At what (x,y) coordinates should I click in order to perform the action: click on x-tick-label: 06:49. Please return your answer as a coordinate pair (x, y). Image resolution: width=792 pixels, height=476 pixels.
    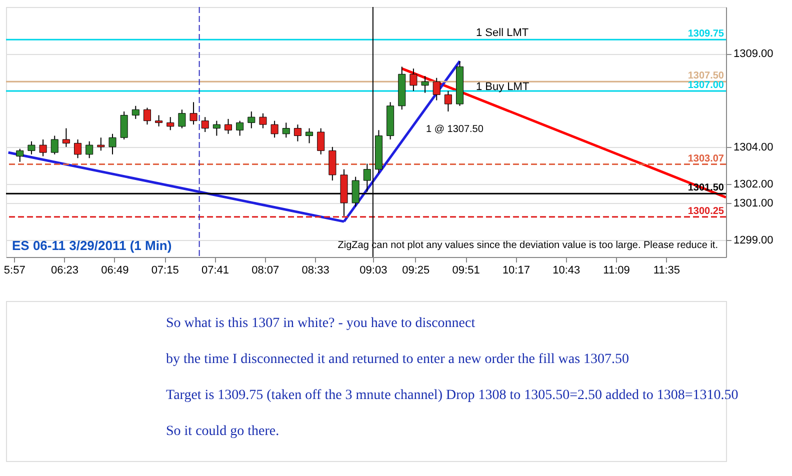
    Looking at the image, I should click on (115, 270).